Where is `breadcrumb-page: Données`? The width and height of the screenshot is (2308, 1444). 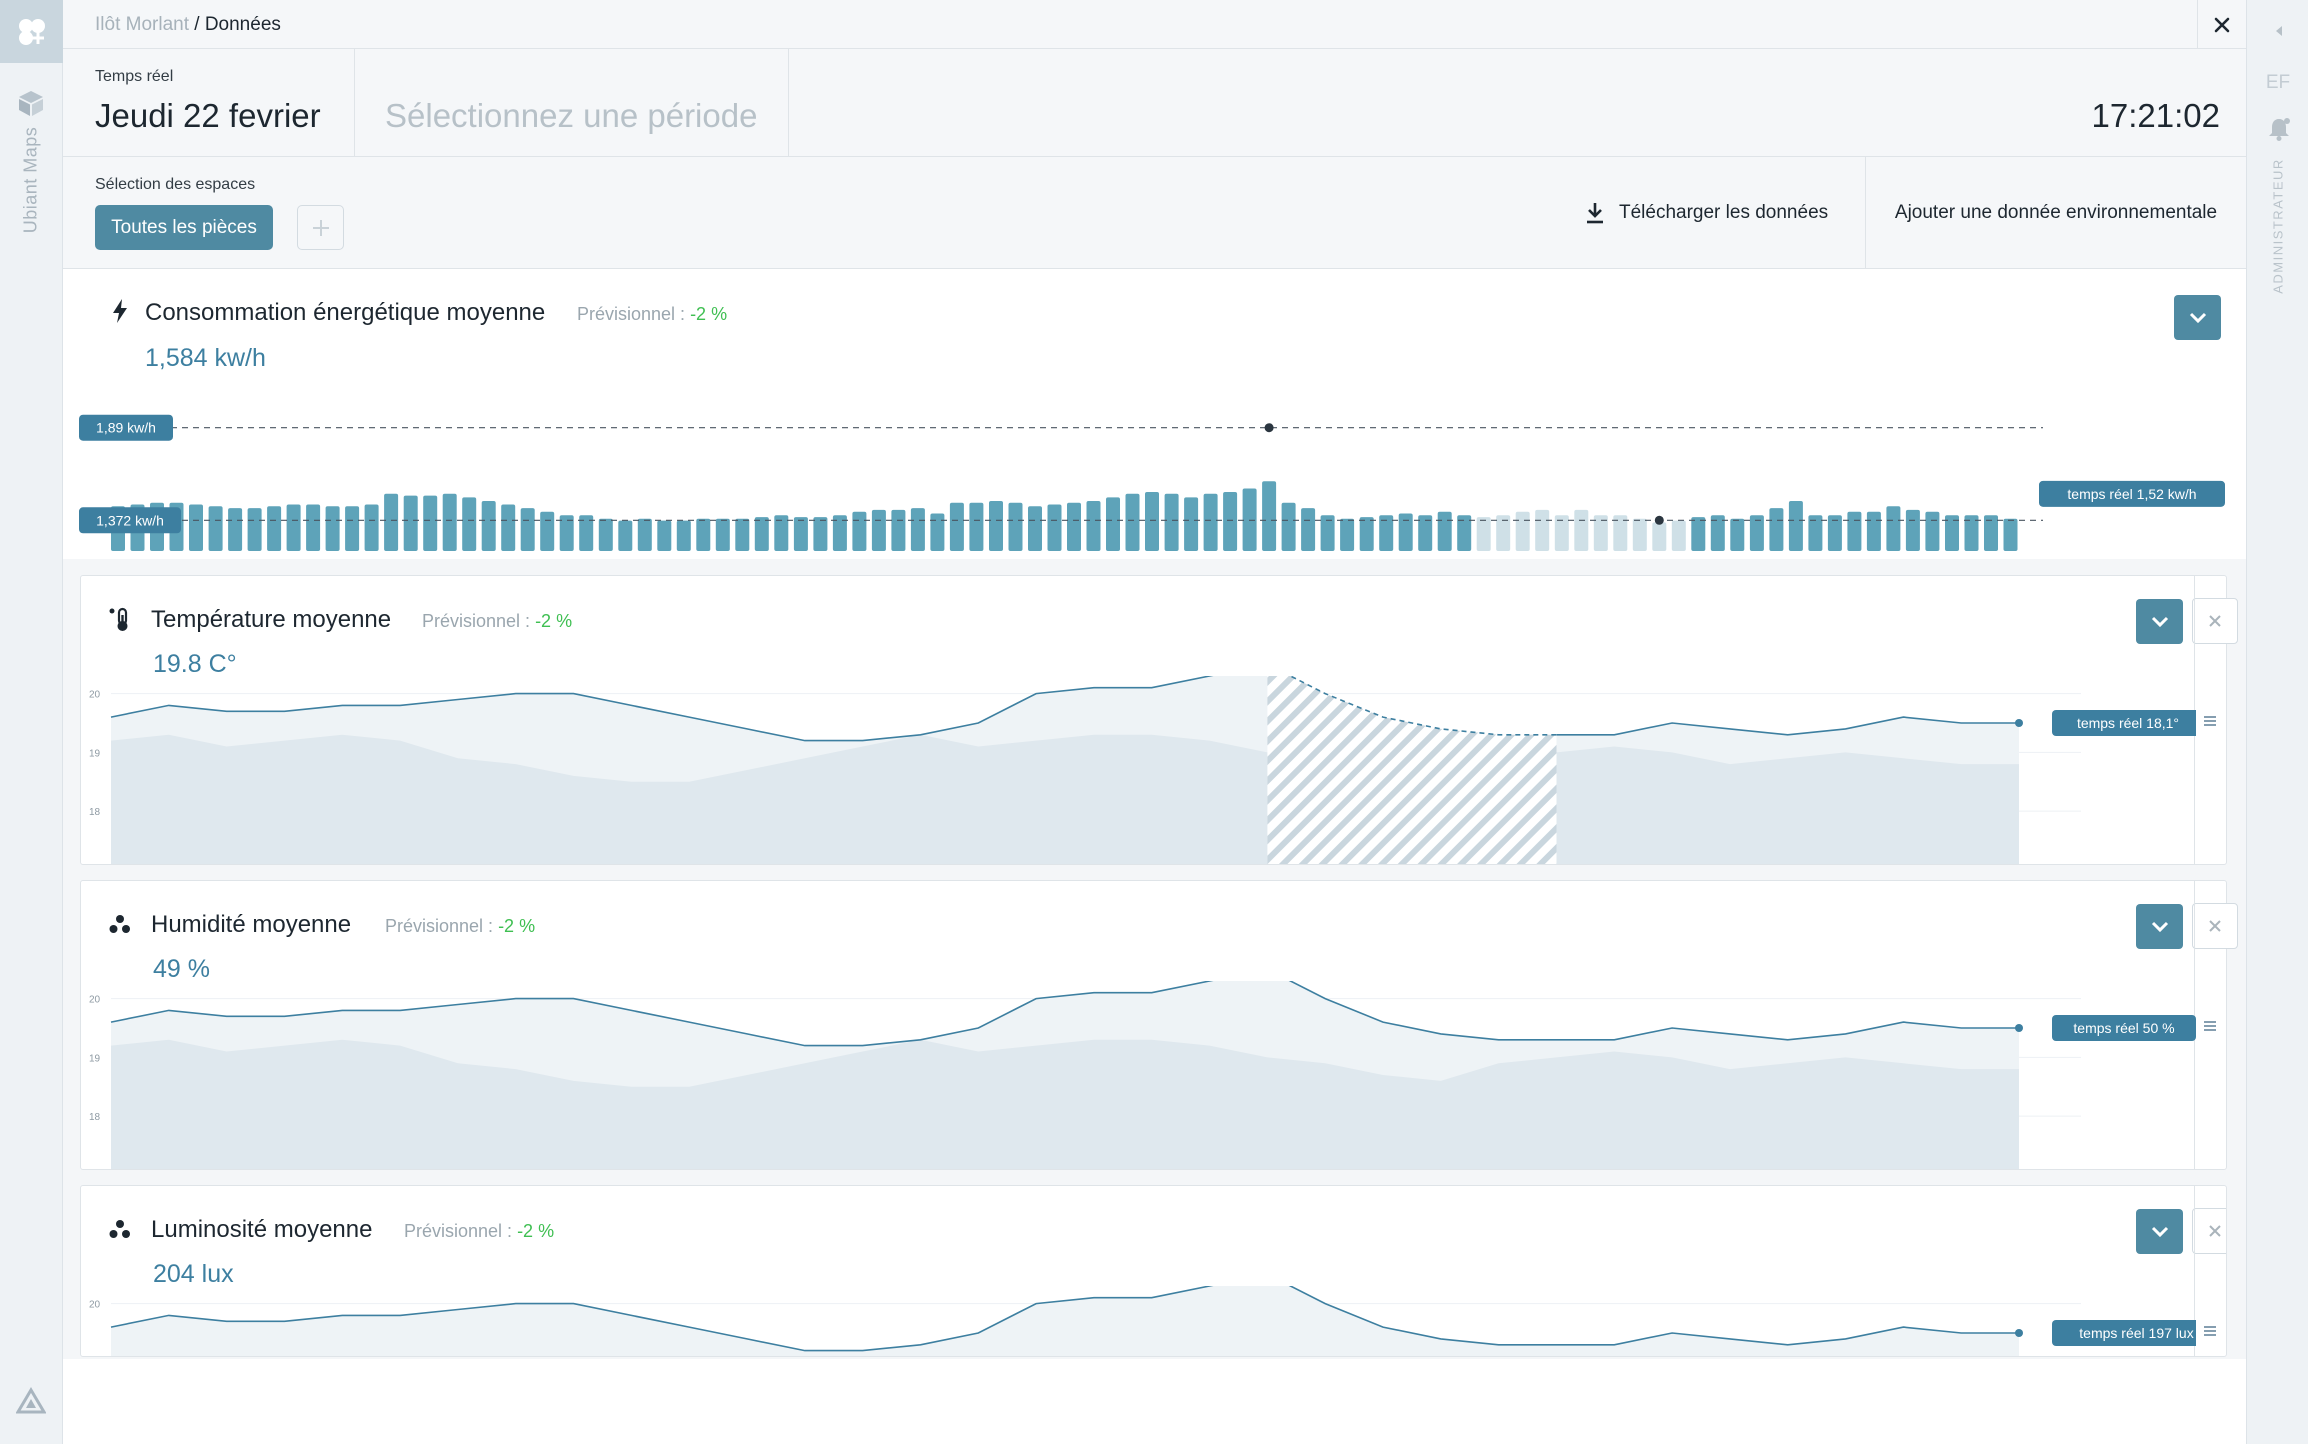 breadcrumb-page: Données is located at coordinates (242, 24).